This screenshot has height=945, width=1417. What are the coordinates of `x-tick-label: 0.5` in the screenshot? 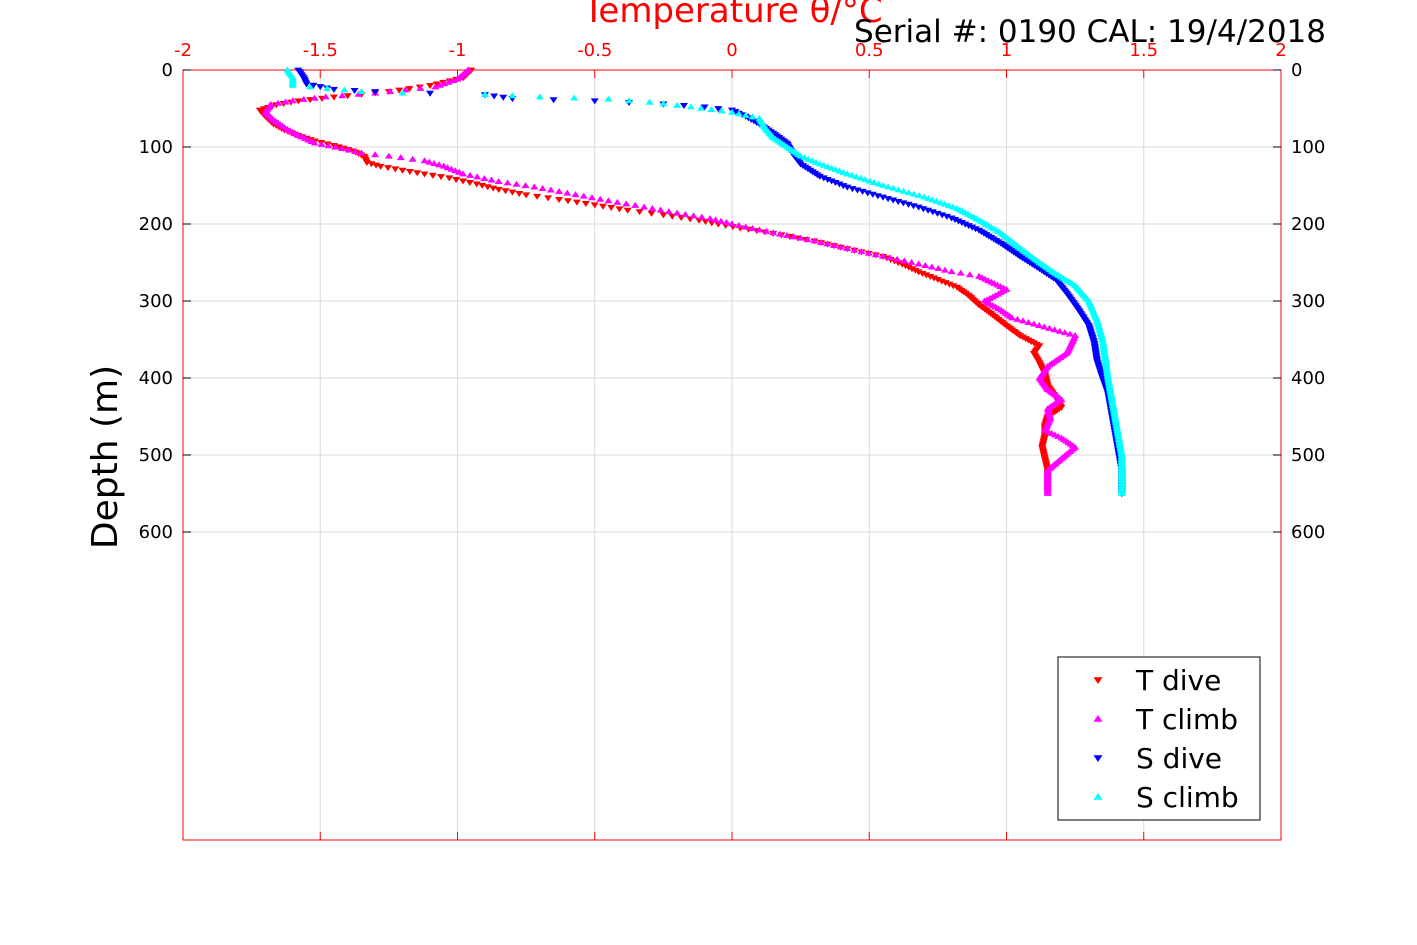 It's located at (869, 50).